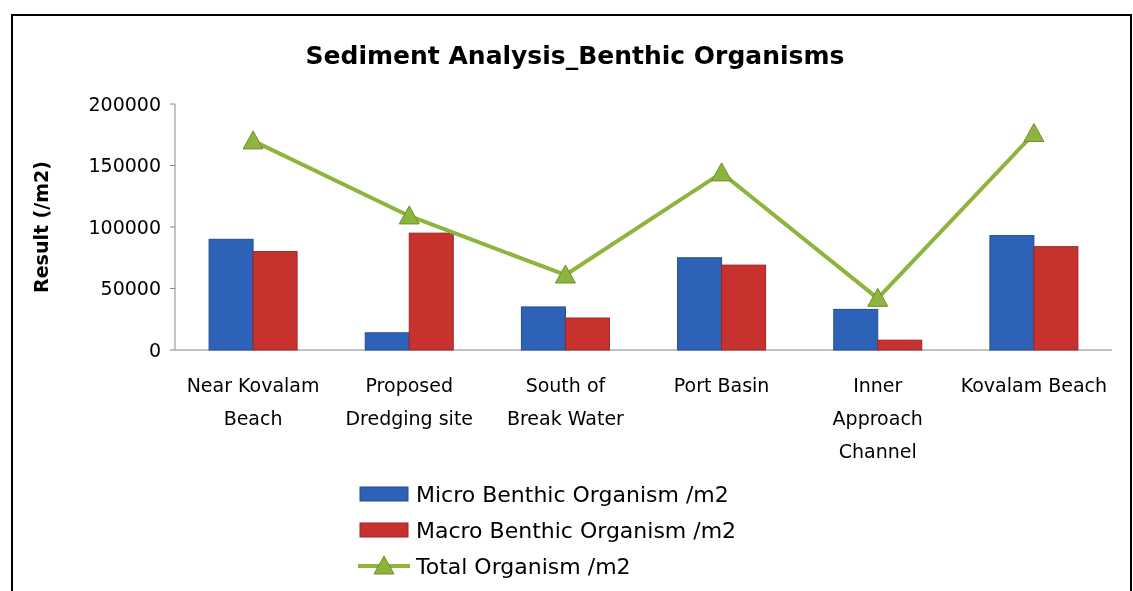 This screenshot has height=591, width=1133. I want to click on x-tick-label: Port Basin, so click(721, 385).